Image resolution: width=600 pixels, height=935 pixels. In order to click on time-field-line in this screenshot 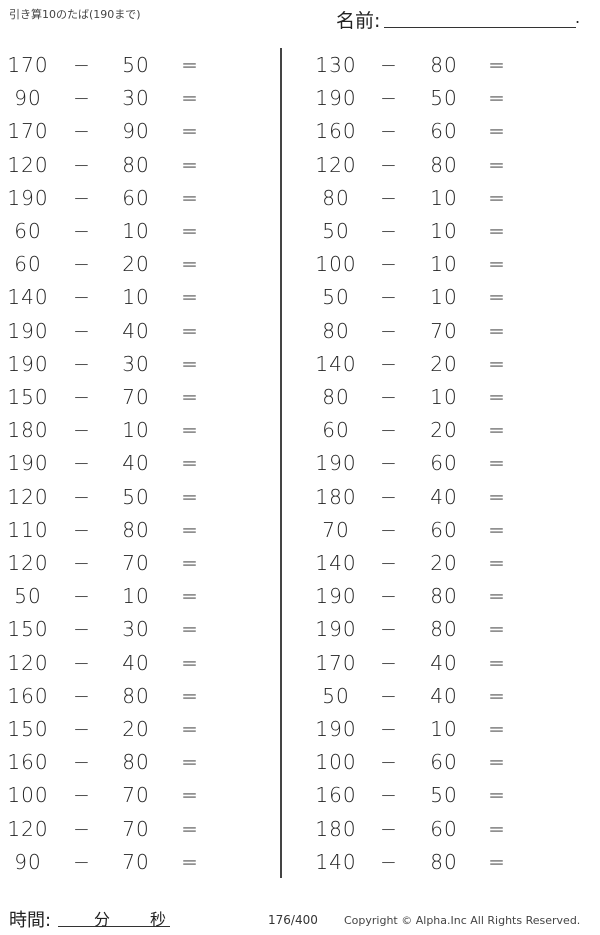, I will do `click(114, 926)`.